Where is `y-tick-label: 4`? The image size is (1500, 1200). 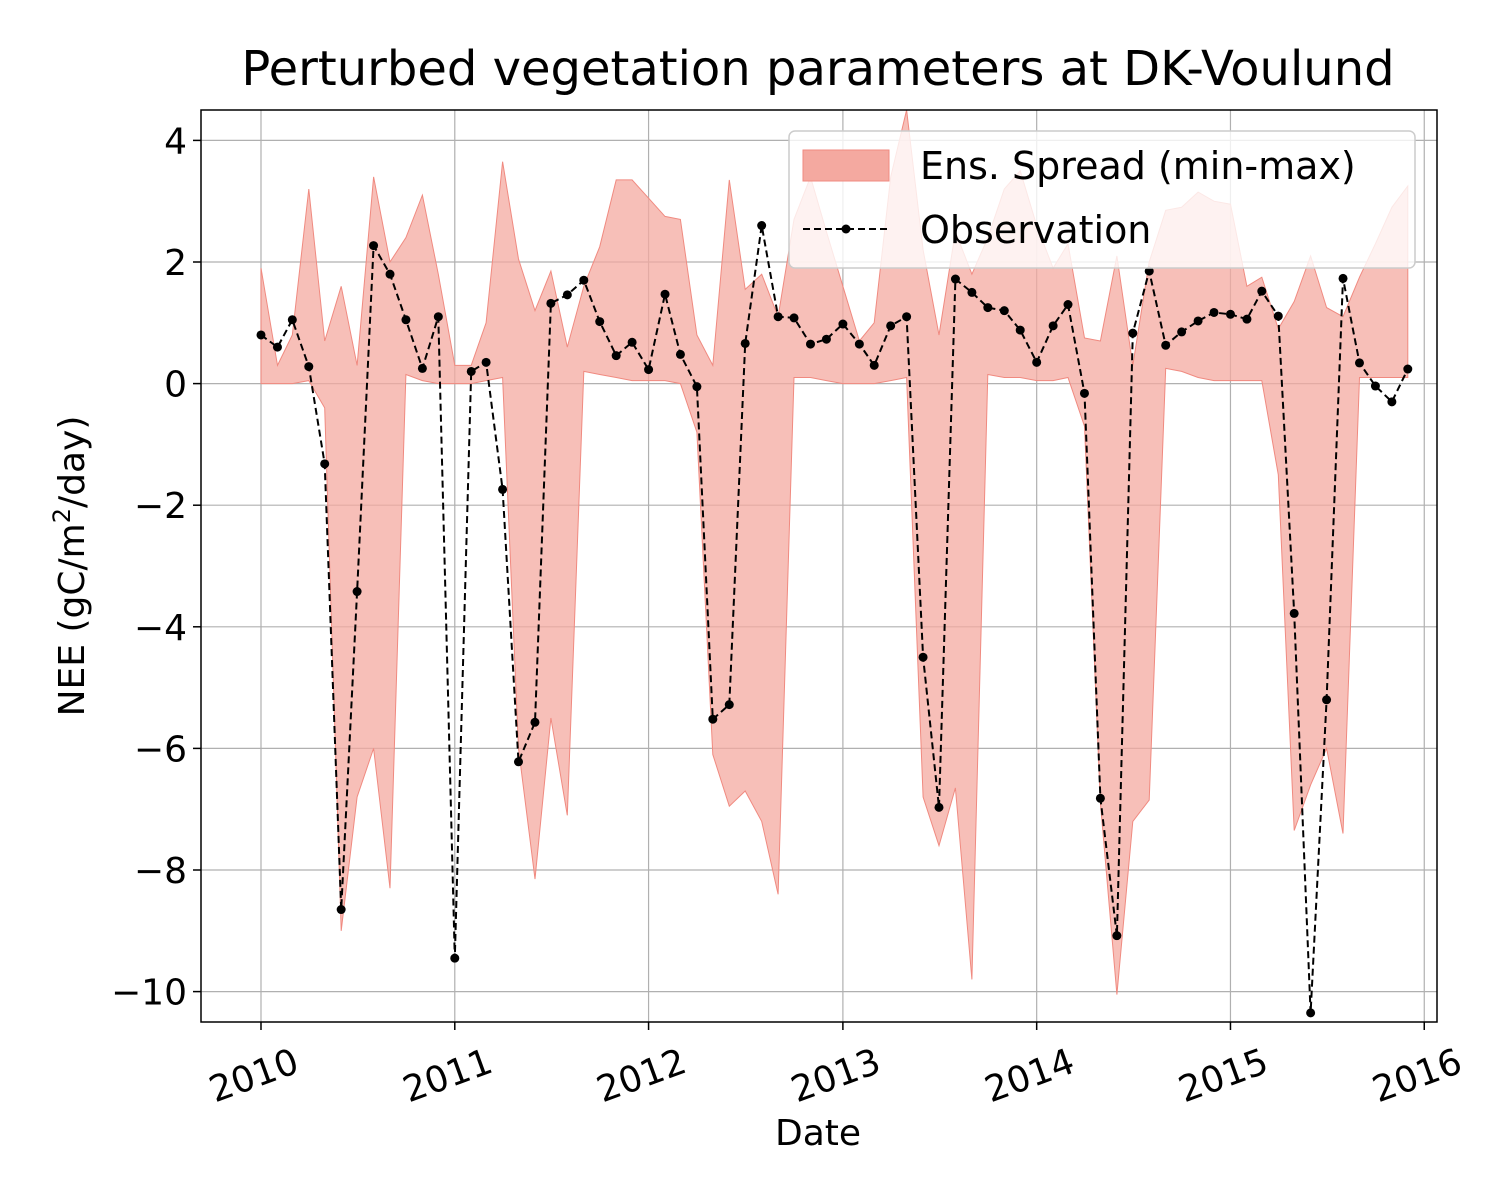
y-tick-label: 4 is located at coordinates (175, 141).